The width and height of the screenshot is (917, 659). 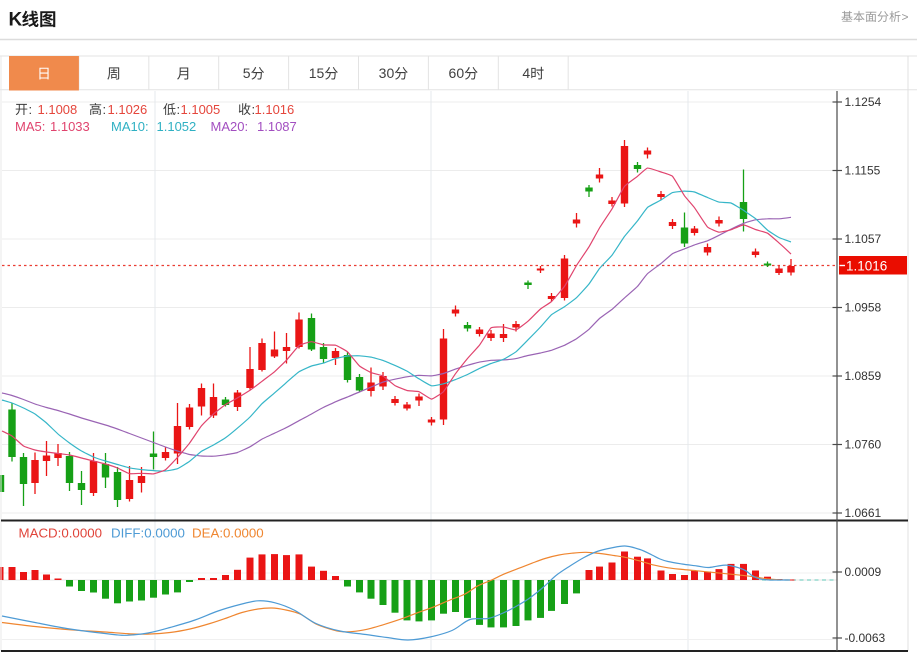 What do you see at coordinates (863, 513) in the screenshot?
I see `svg-text: 1.0661` at bounding box center [863, 513].